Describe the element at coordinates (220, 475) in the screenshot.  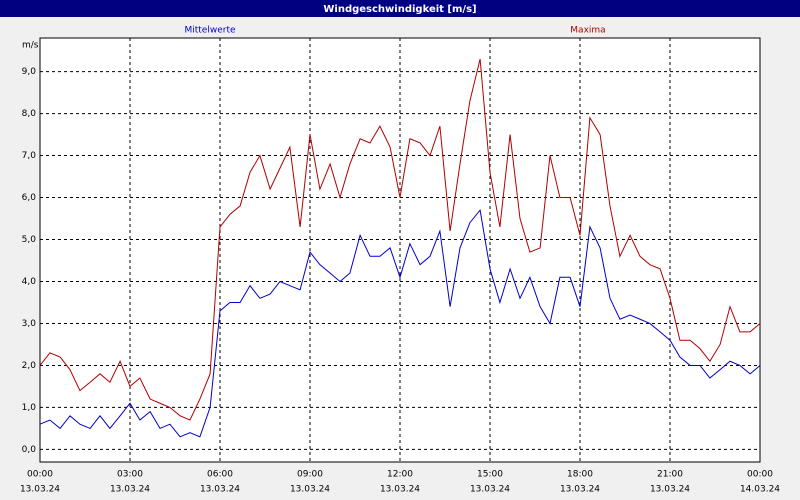
I see `x-tick-label: 06:00` at that location.